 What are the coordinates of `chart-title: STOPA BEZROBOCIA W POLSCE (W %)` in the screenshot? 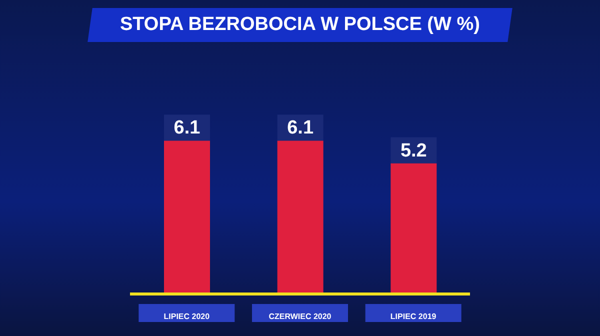 It's located at (300, 25).